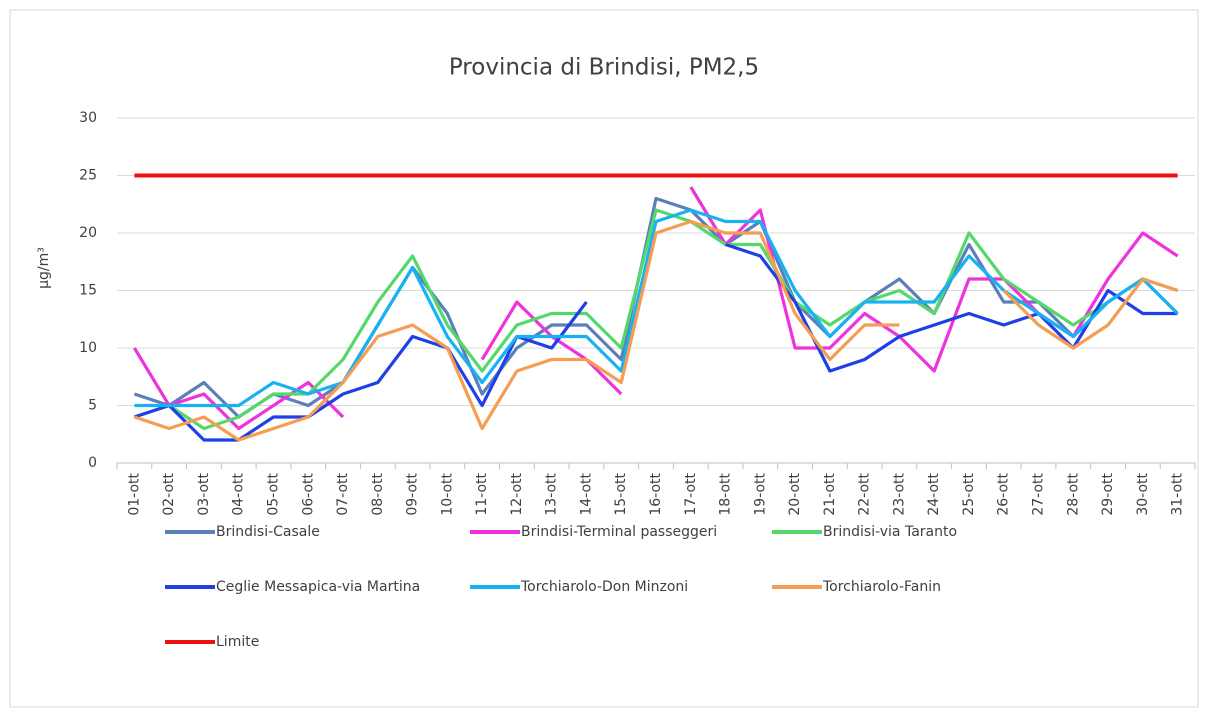 The width and height of the screenshot is (1208, 715). I want to click on x-tick-label: 28-ott, so click(1073, 493).